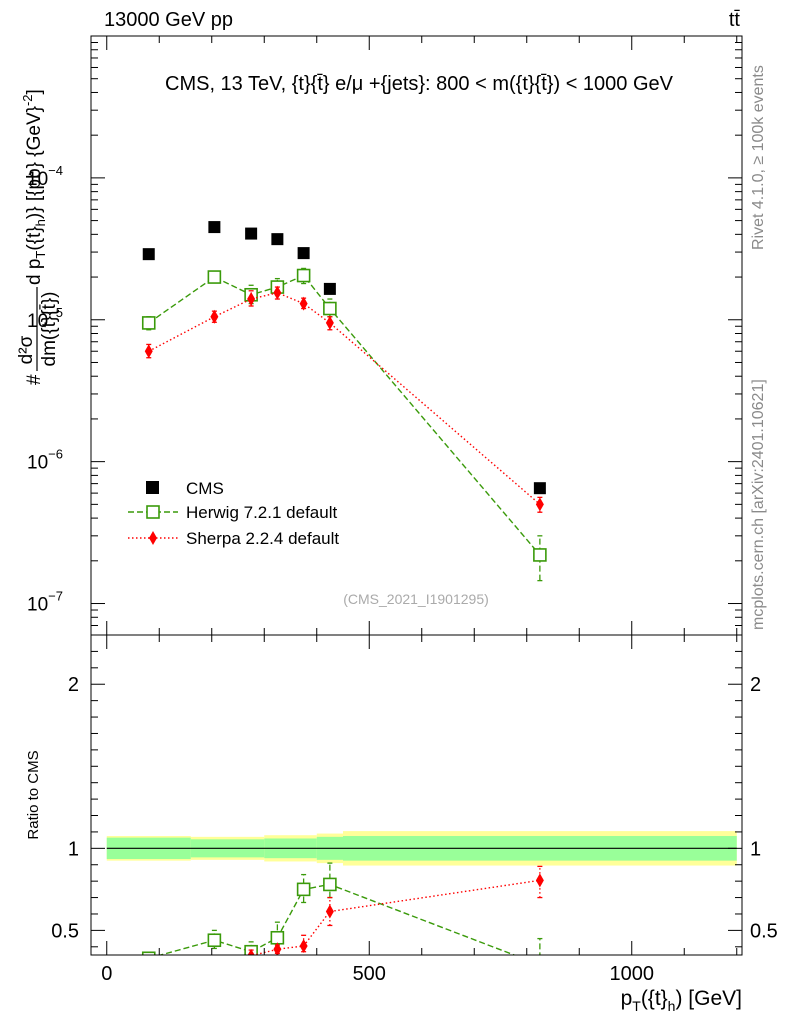  I want to click on y-tick-label: 10⁻⁵, so click(45, 318).